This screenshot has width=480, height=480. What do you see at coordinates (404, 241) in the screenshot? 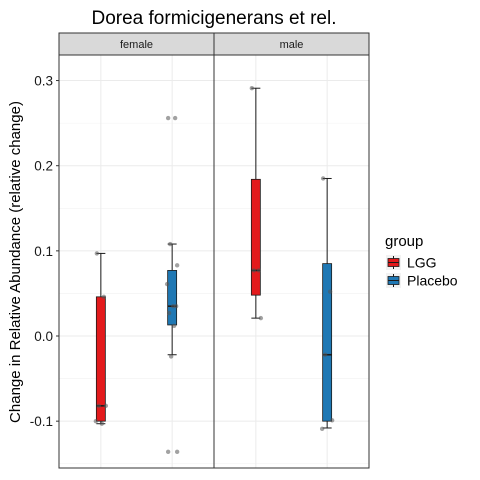
I see `legend-title: group` at bounding box center [404, 241].